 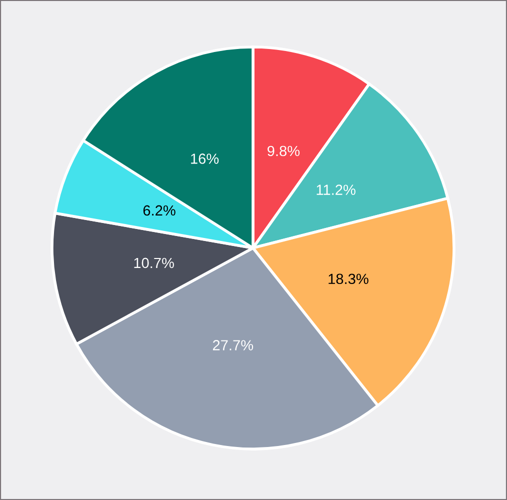 I want to click on data-label: 10.7%, so click(x=154, y=263).